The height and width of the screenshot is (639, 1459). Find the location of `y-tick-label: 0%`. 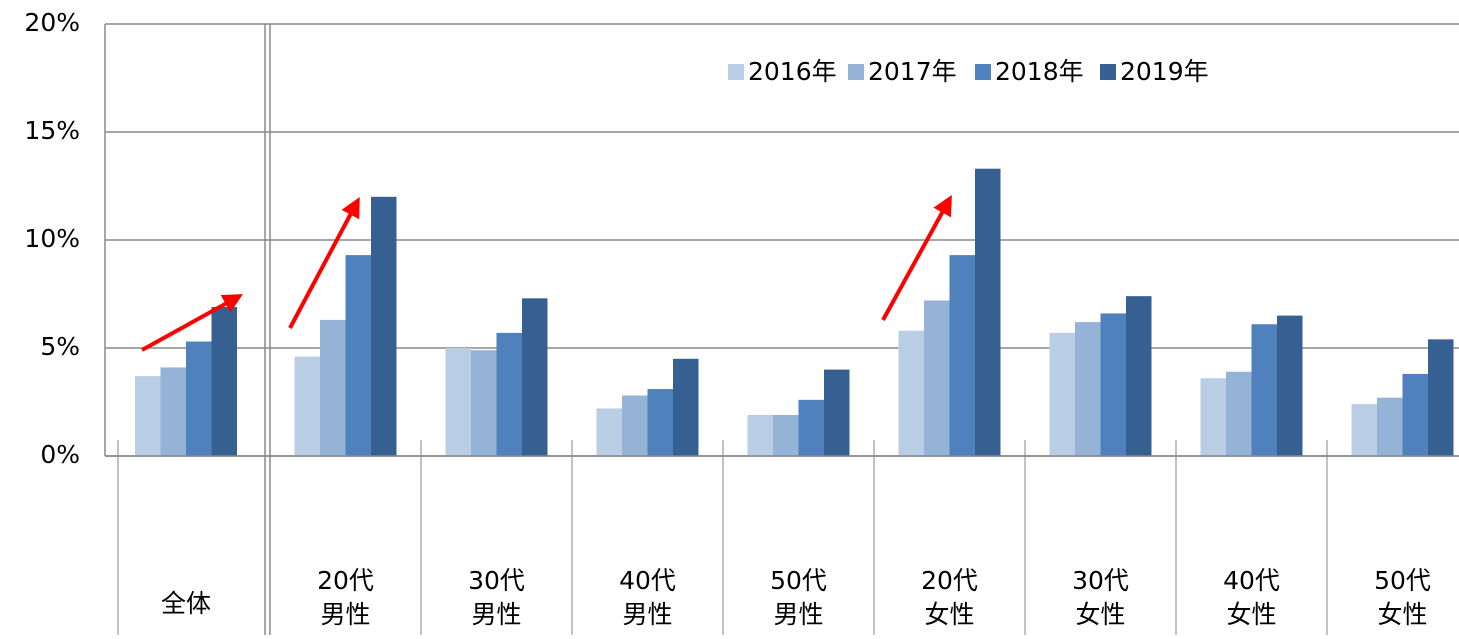

y-tick-label: 0% is located at coordinates (60, 454).